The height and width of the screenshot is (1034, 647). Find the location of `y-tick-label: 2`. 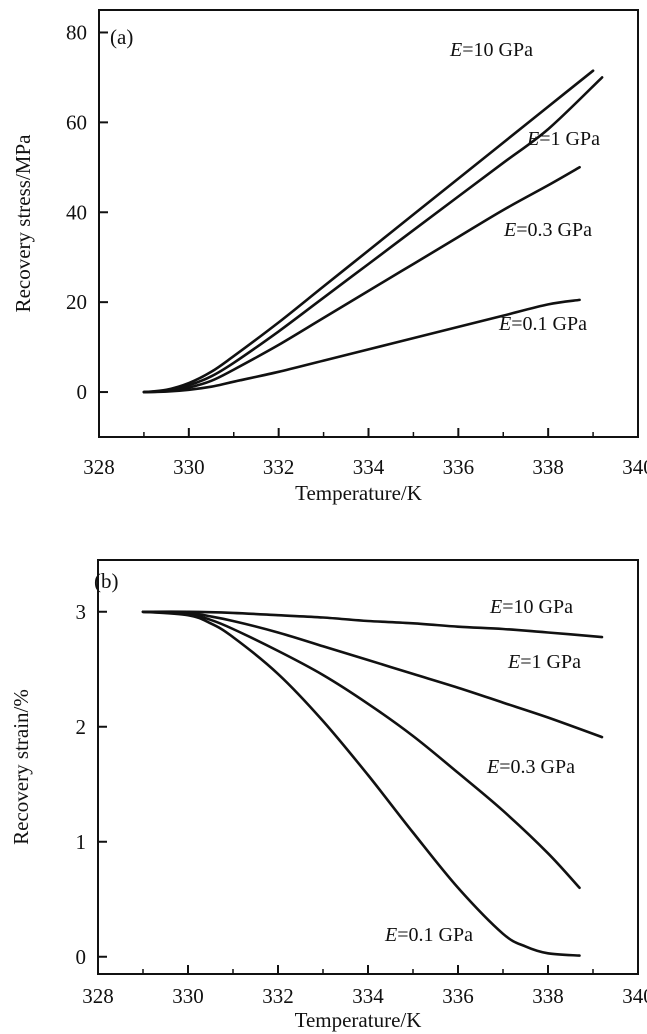

y-tick-label: 2 is located at coordinates (81, 727).